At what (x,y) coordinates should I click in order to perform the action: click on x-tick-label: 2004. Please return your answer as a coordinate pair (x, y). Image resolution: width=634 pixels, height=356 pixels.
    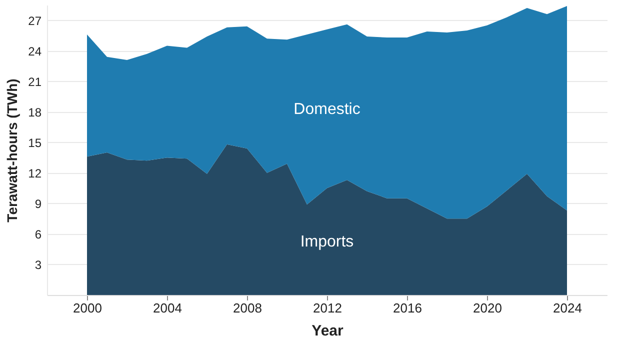
    Looking at the image, I should click on (167, 308).